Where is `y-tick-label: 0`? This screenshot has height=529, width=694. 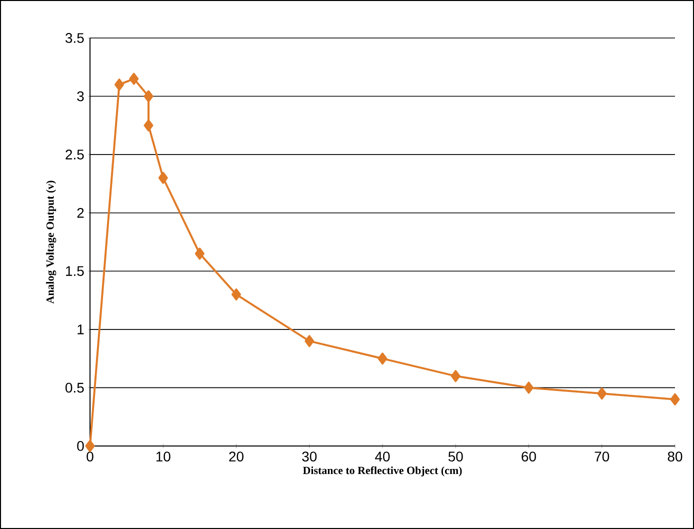
y-tick-label: 0 is located at coordinates (80, 446).